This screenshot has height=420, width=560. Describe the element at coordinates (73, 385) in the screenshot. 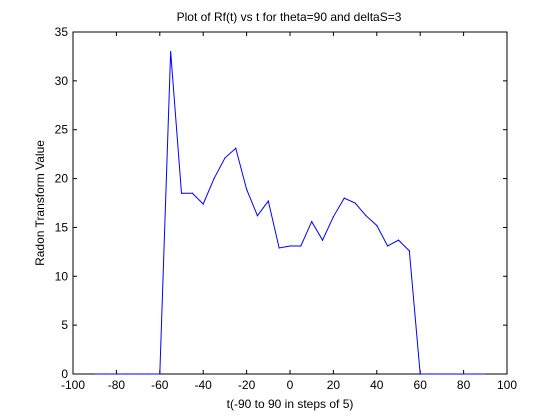

I see `x-tick-label: -100` at that location.